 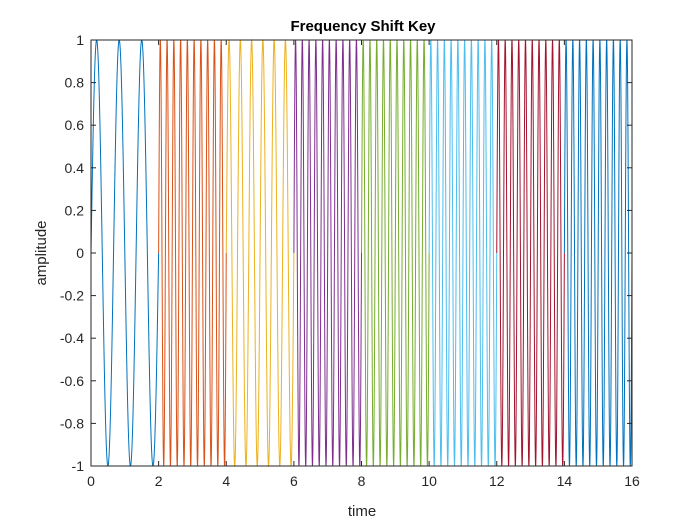 I want to click on y-tick-label: -0.6, so click(x=72, y=381).